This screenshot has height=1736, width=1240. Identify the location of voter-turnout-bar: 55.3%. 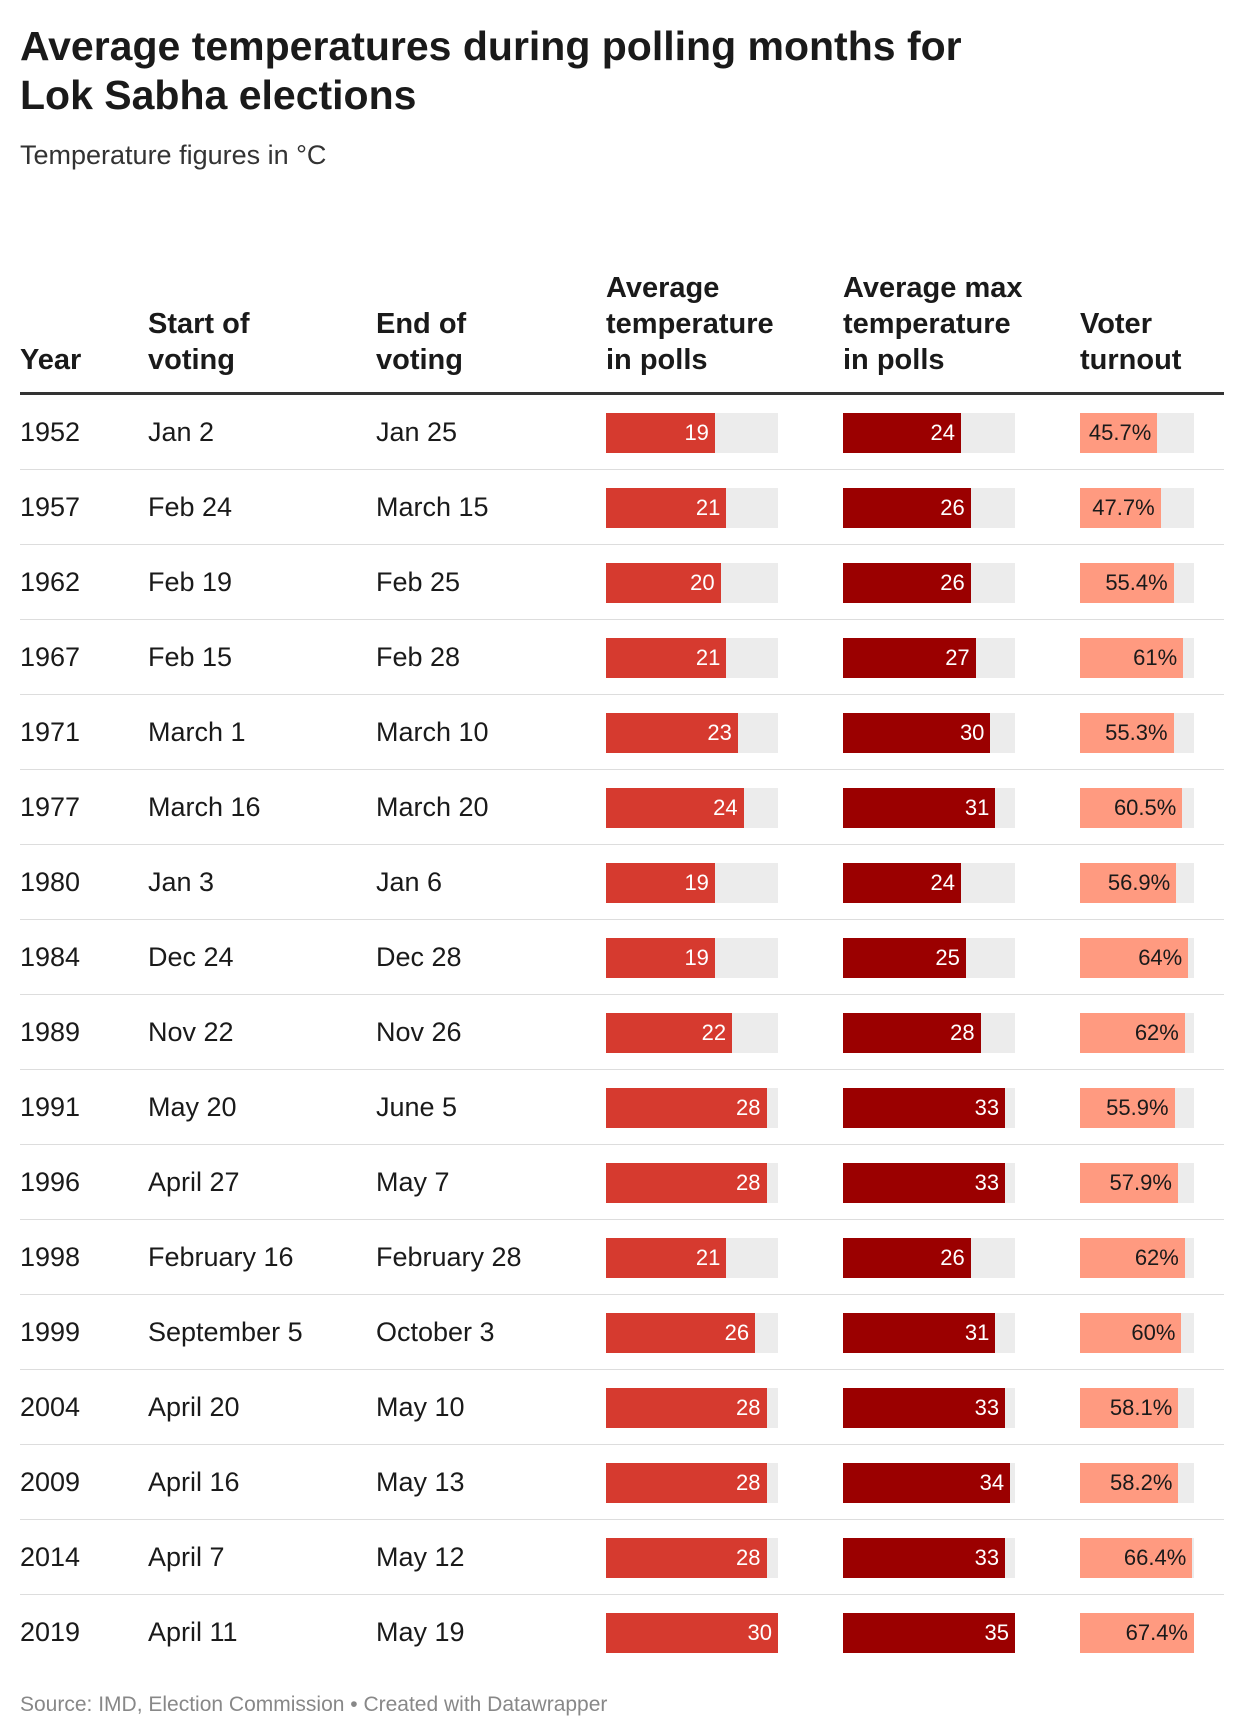
(1127, 733).